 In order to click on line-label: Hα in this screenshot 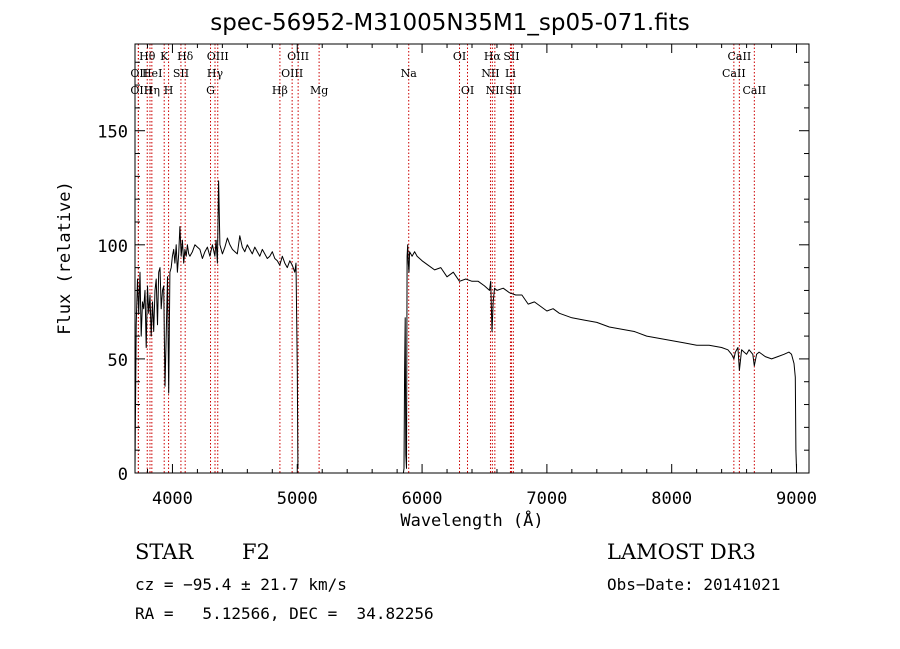, I will do `click(493, 56)`.